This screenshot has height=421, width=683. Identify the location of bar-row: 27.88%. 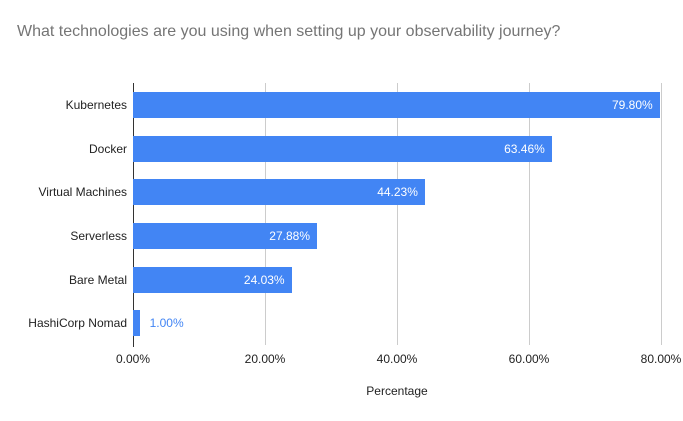
(397, 236).